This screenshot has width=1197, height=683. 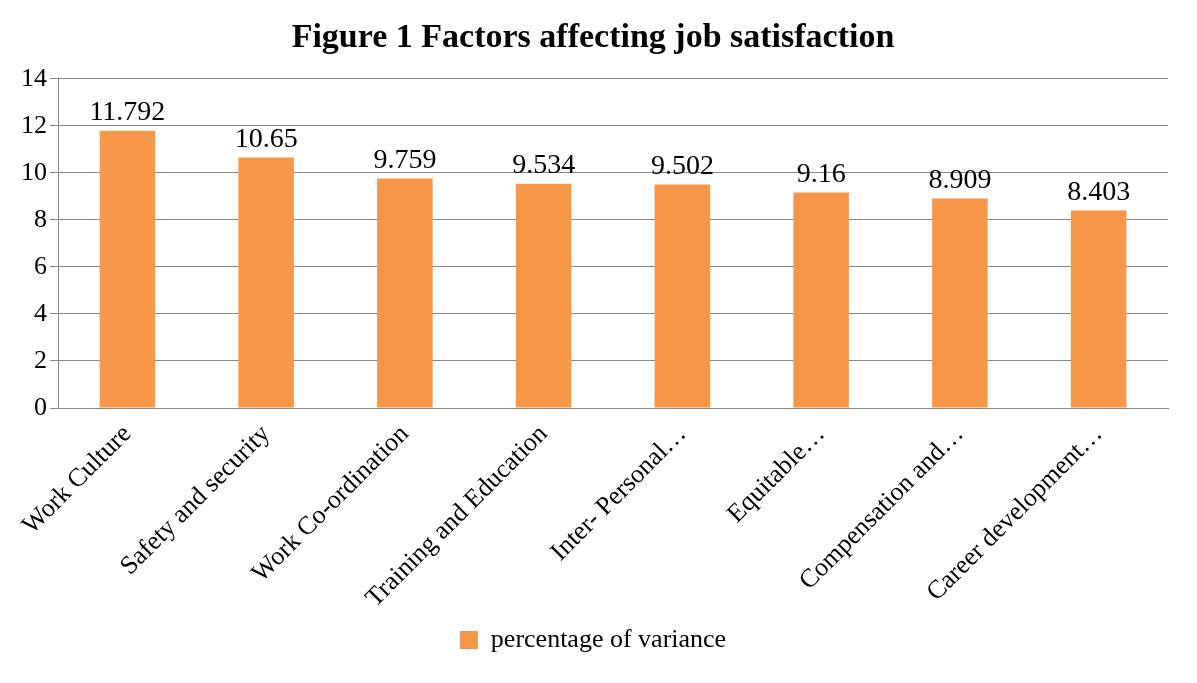 What do you see at coordinates (821, 172) in the screenshot?
I see `data-label: 9.16` at bounding box center [821, 172].